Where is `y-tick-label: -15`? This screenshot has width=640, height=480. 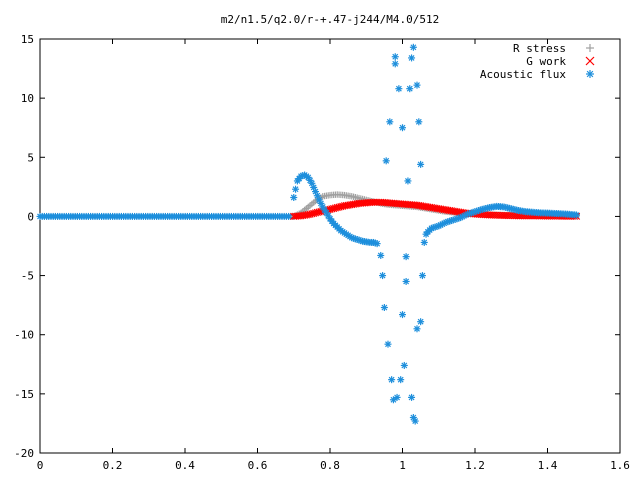 y-tick-label: -15 is located at coordinates (24, 394).